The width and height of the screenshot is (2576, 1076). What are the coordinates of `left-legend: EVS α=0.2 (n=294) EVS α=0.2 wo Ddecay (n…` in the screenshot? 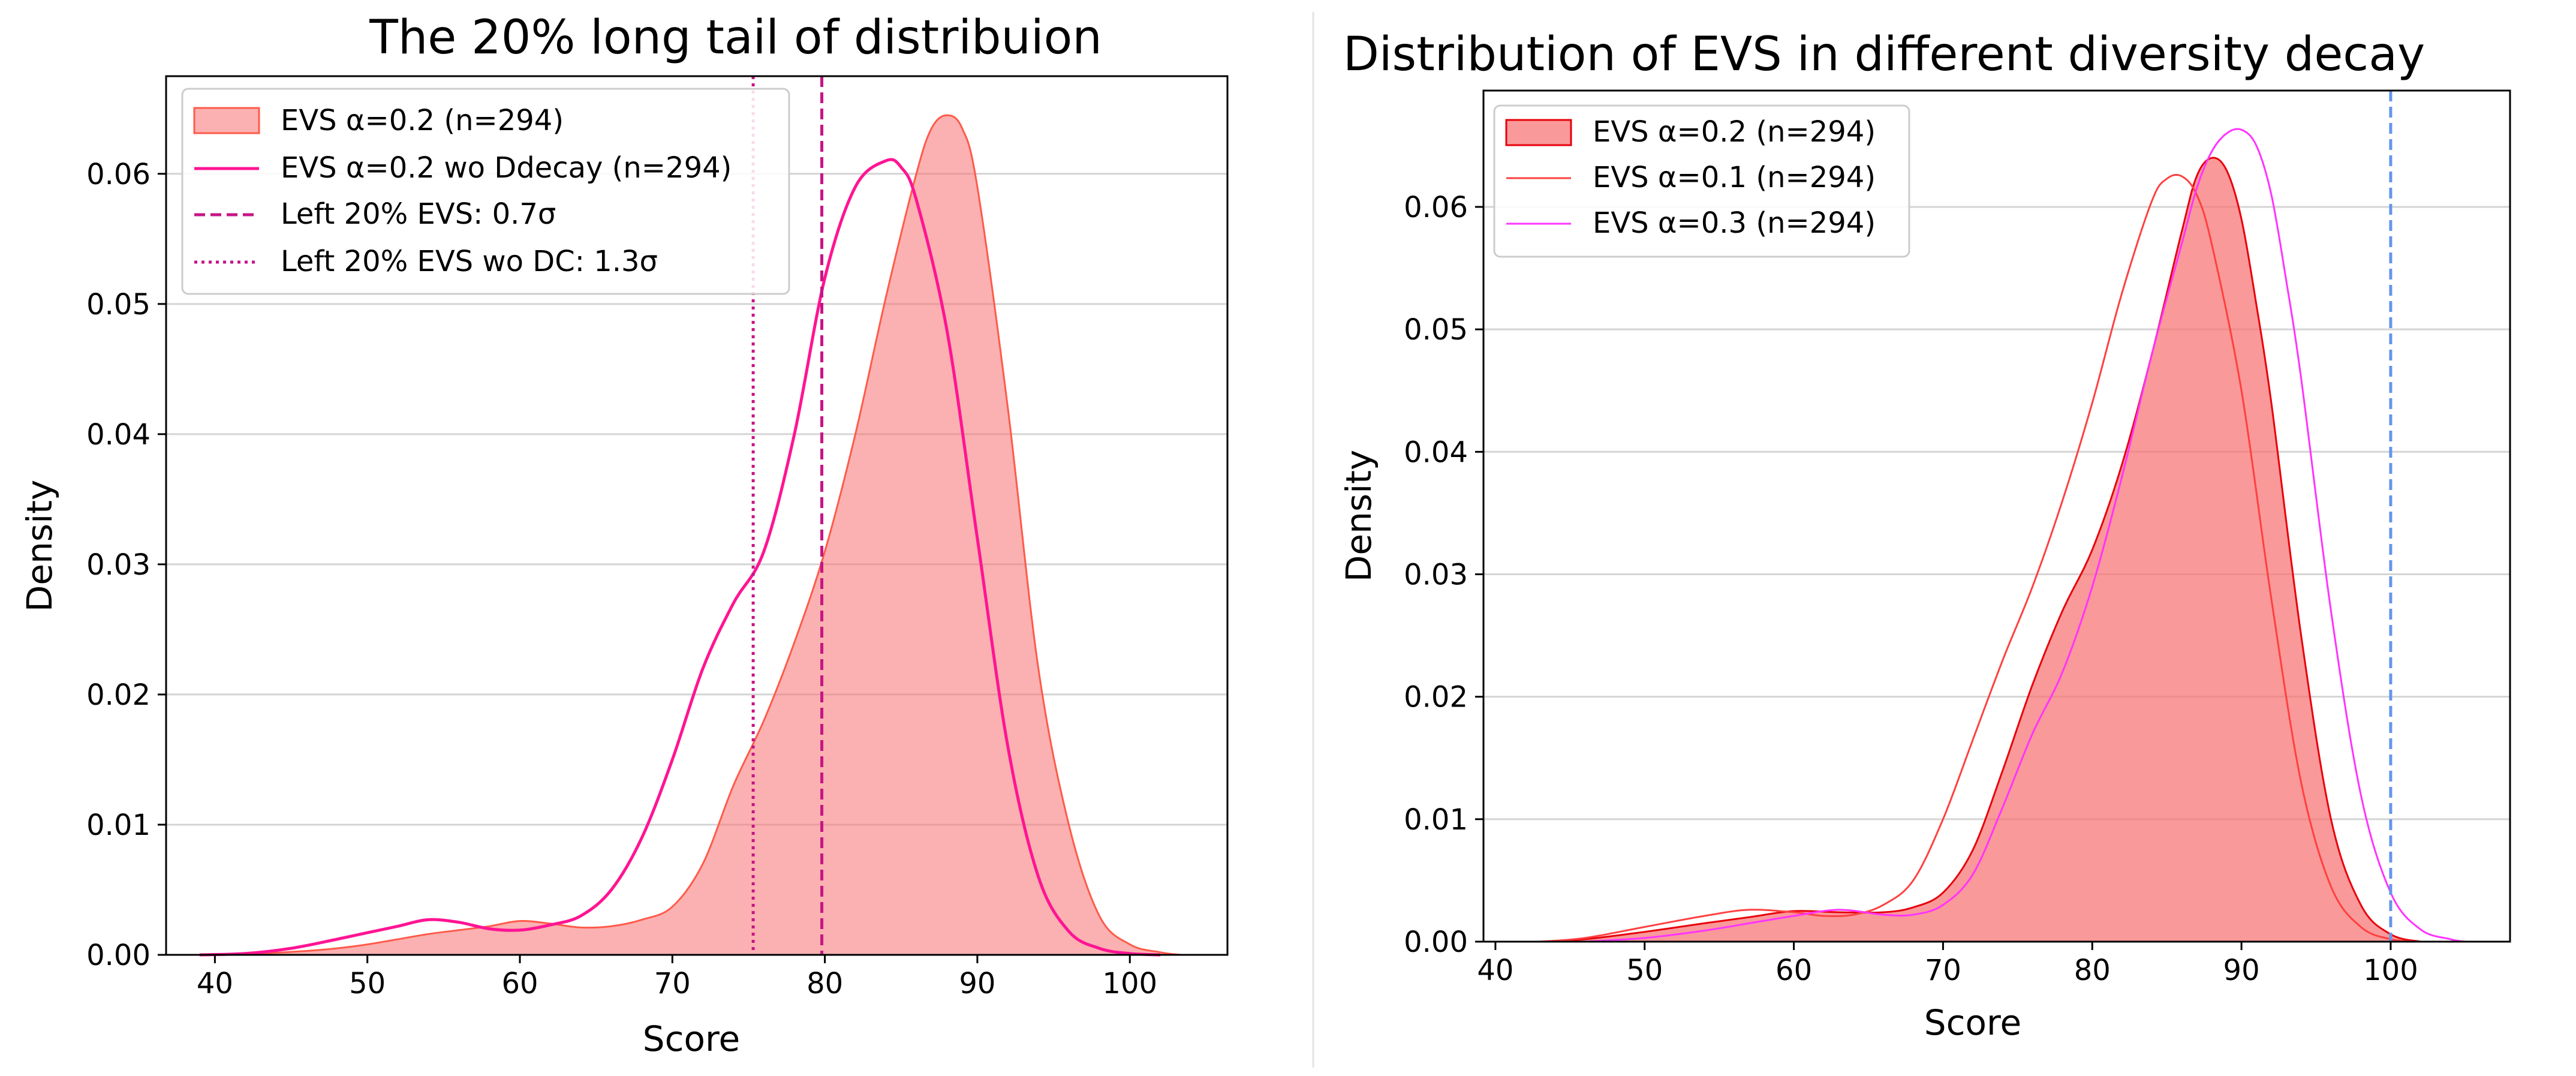 It's located at (485, 191).